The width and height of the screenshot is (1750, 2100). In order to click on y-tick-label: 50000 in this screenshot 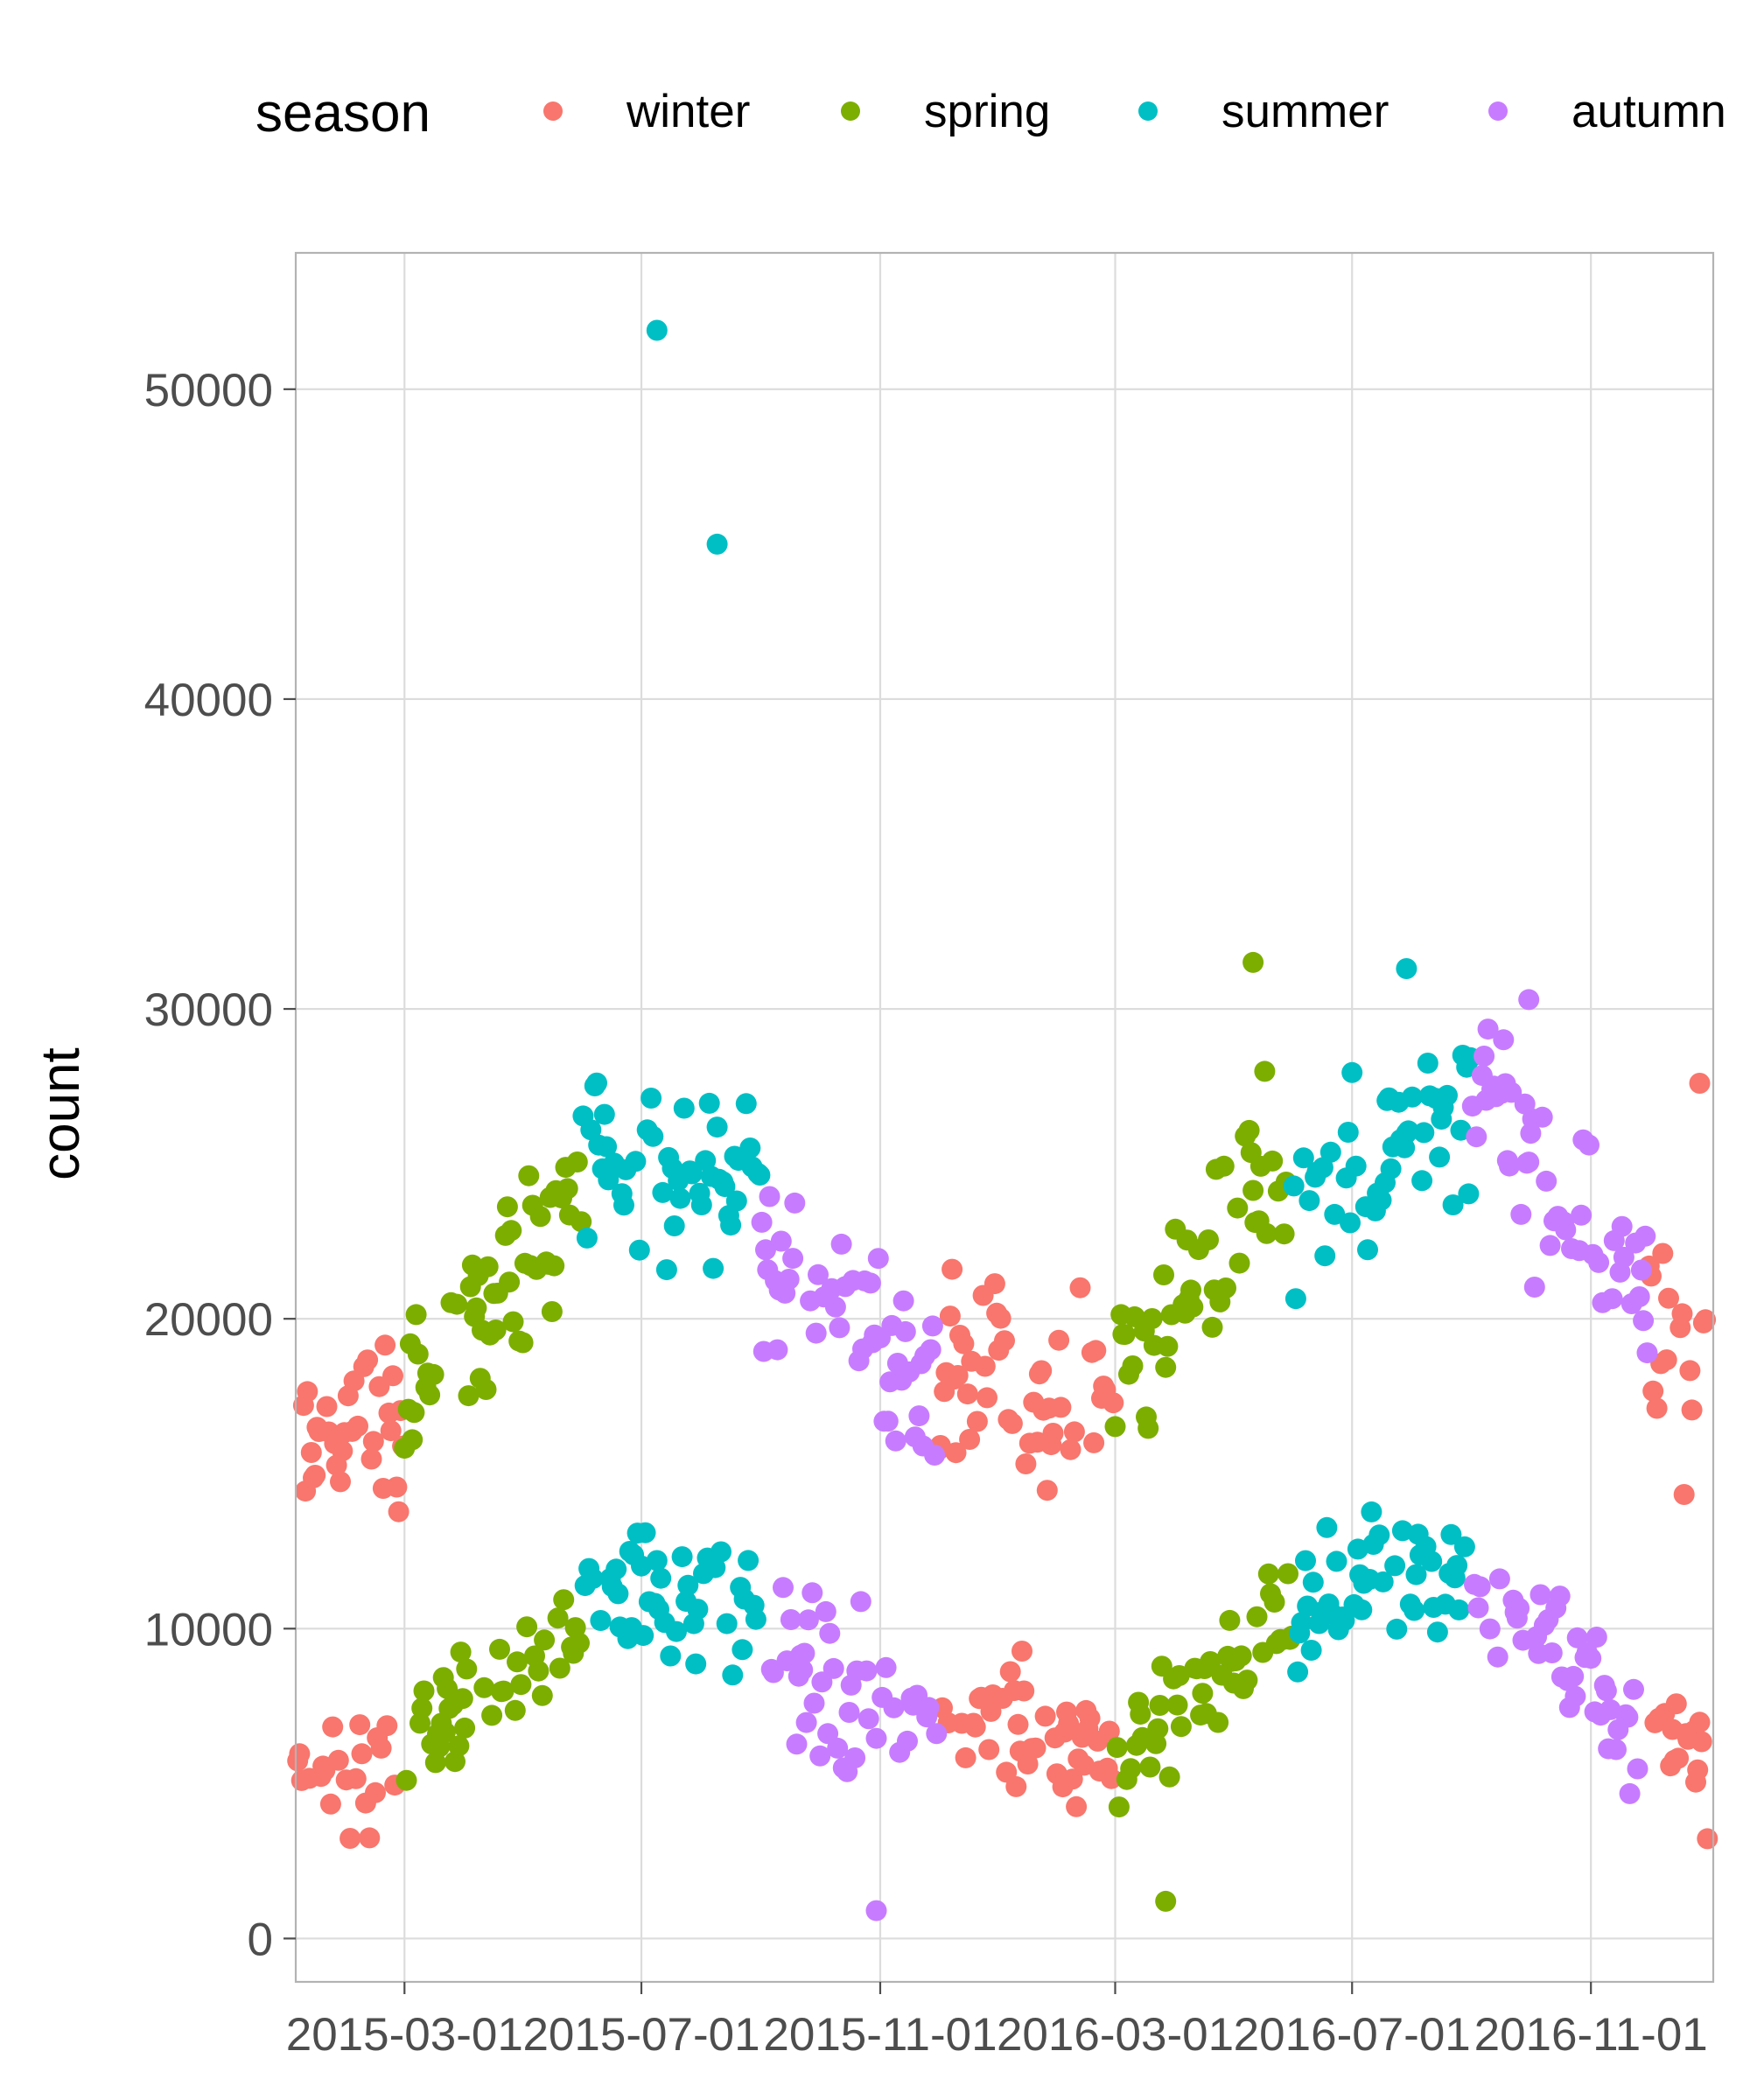, I will do `click(208, 390)`.